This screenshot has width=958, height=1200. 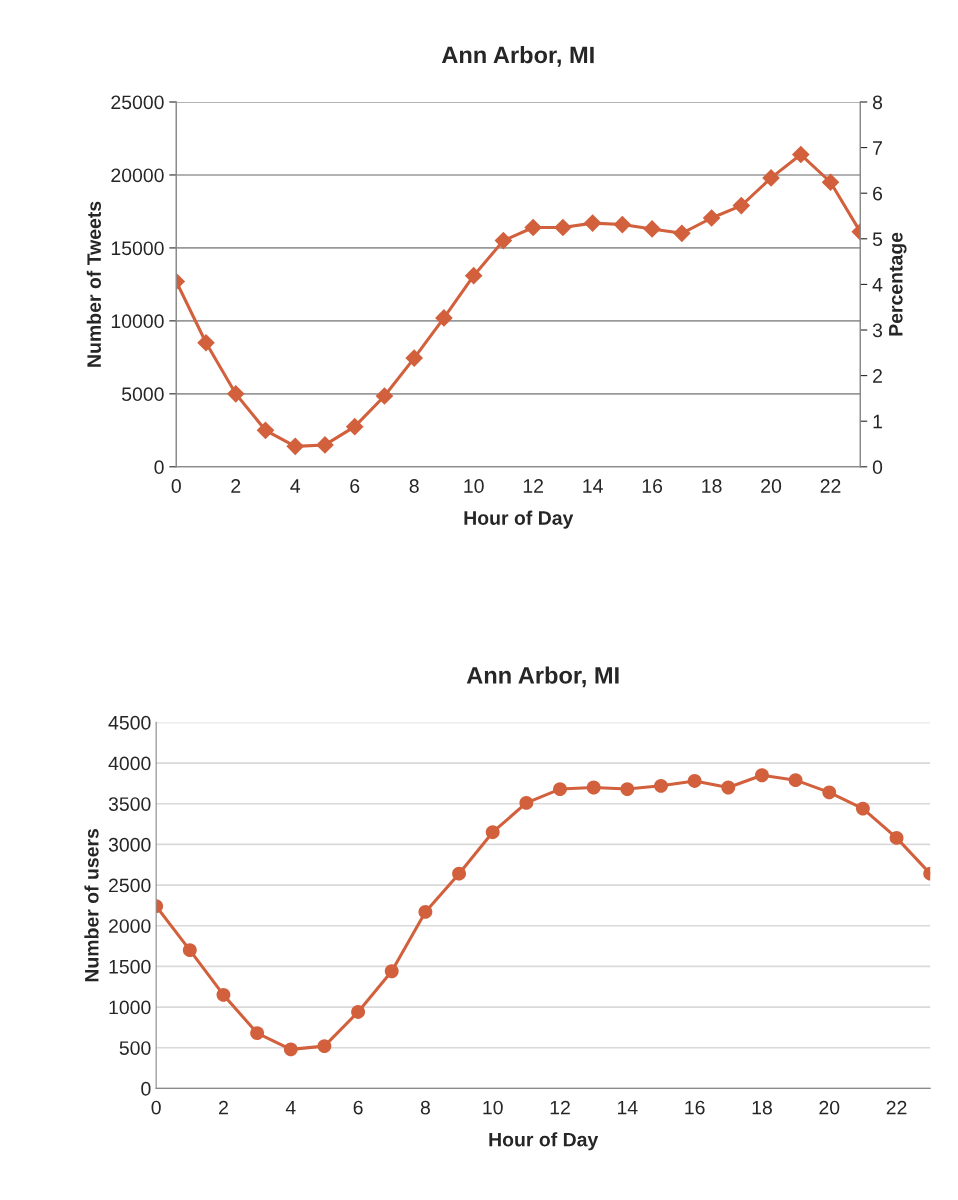 What do you see at coordinates (877, 239) in the screenshot?
I see `y2-tick-label: 5` at bounding box center [877, 239].